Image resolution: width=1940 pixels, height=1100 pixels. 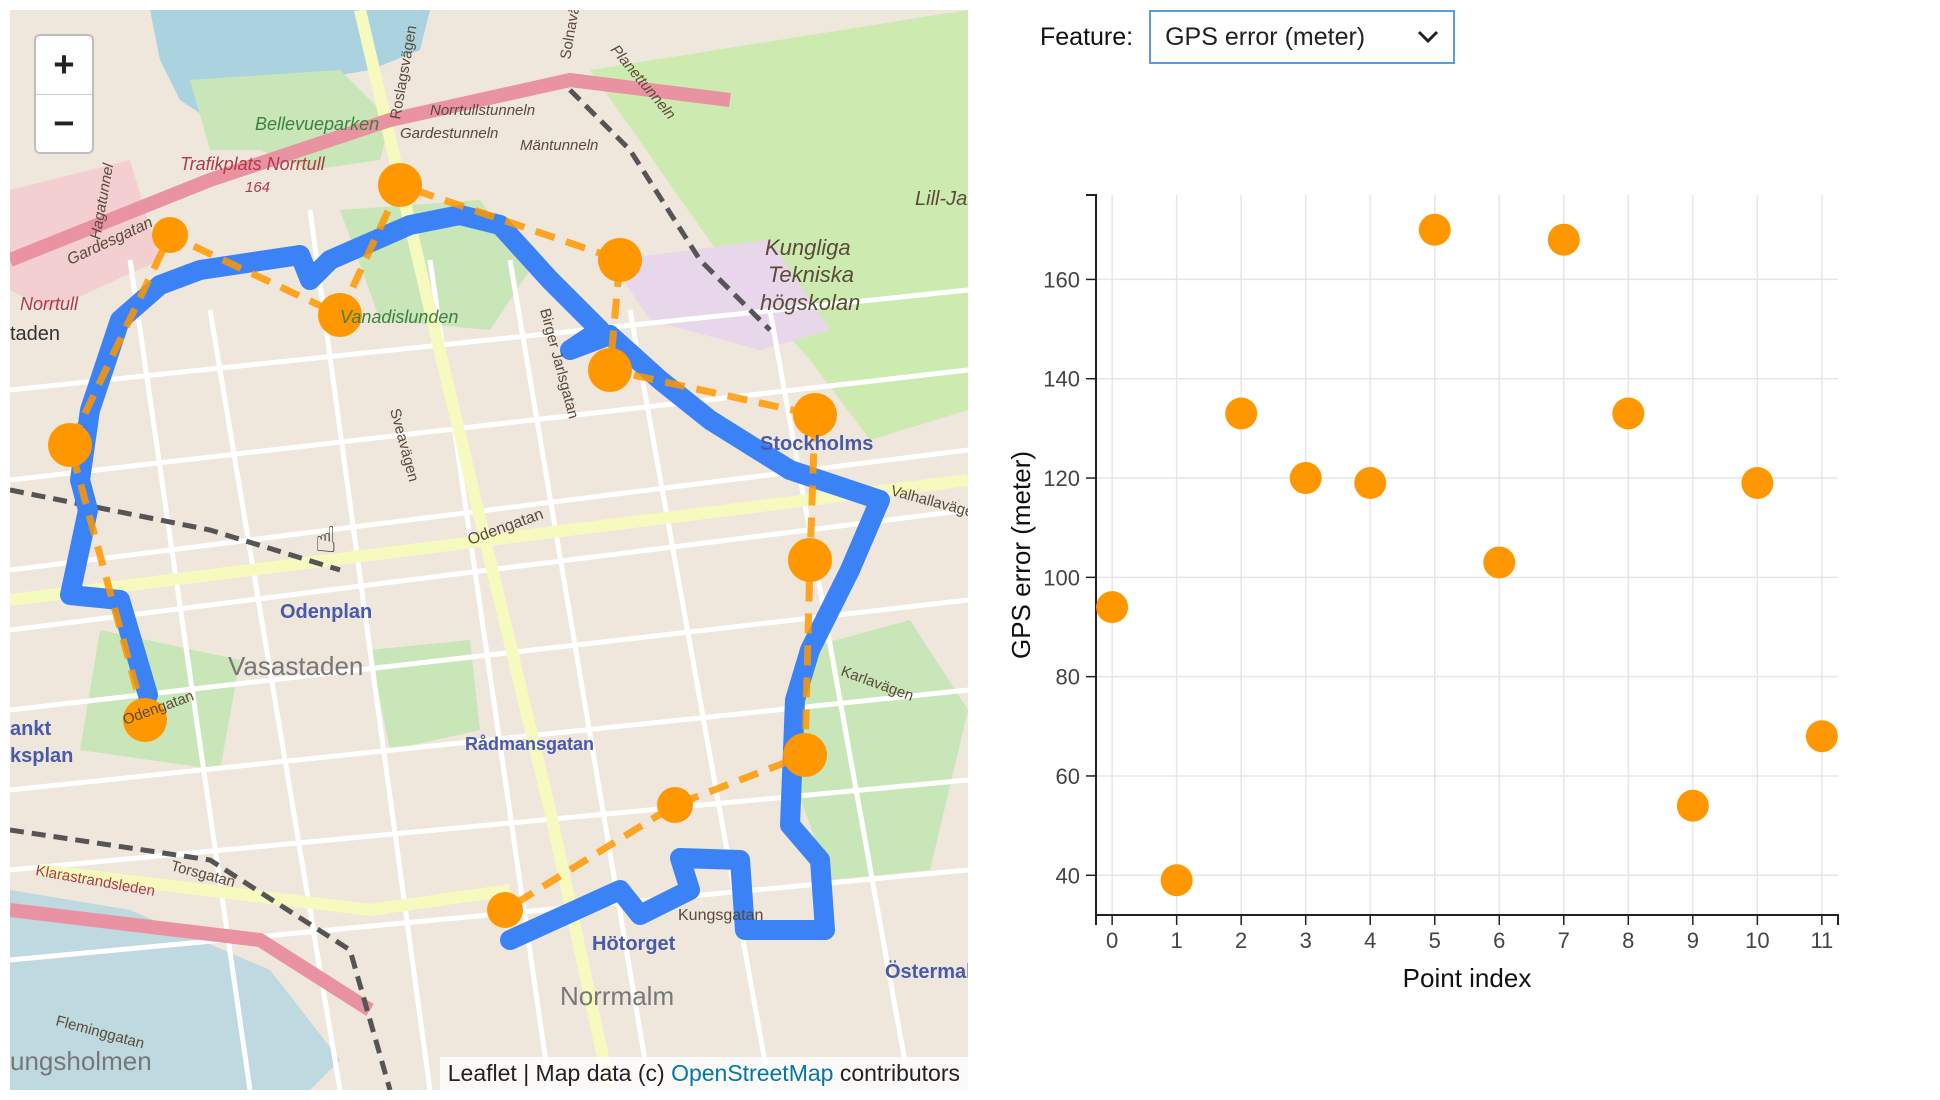 What do you see at coordinates (926, 971) in the screenshot?
I see `map-label: Östermal` at bounding box center [926, 971].